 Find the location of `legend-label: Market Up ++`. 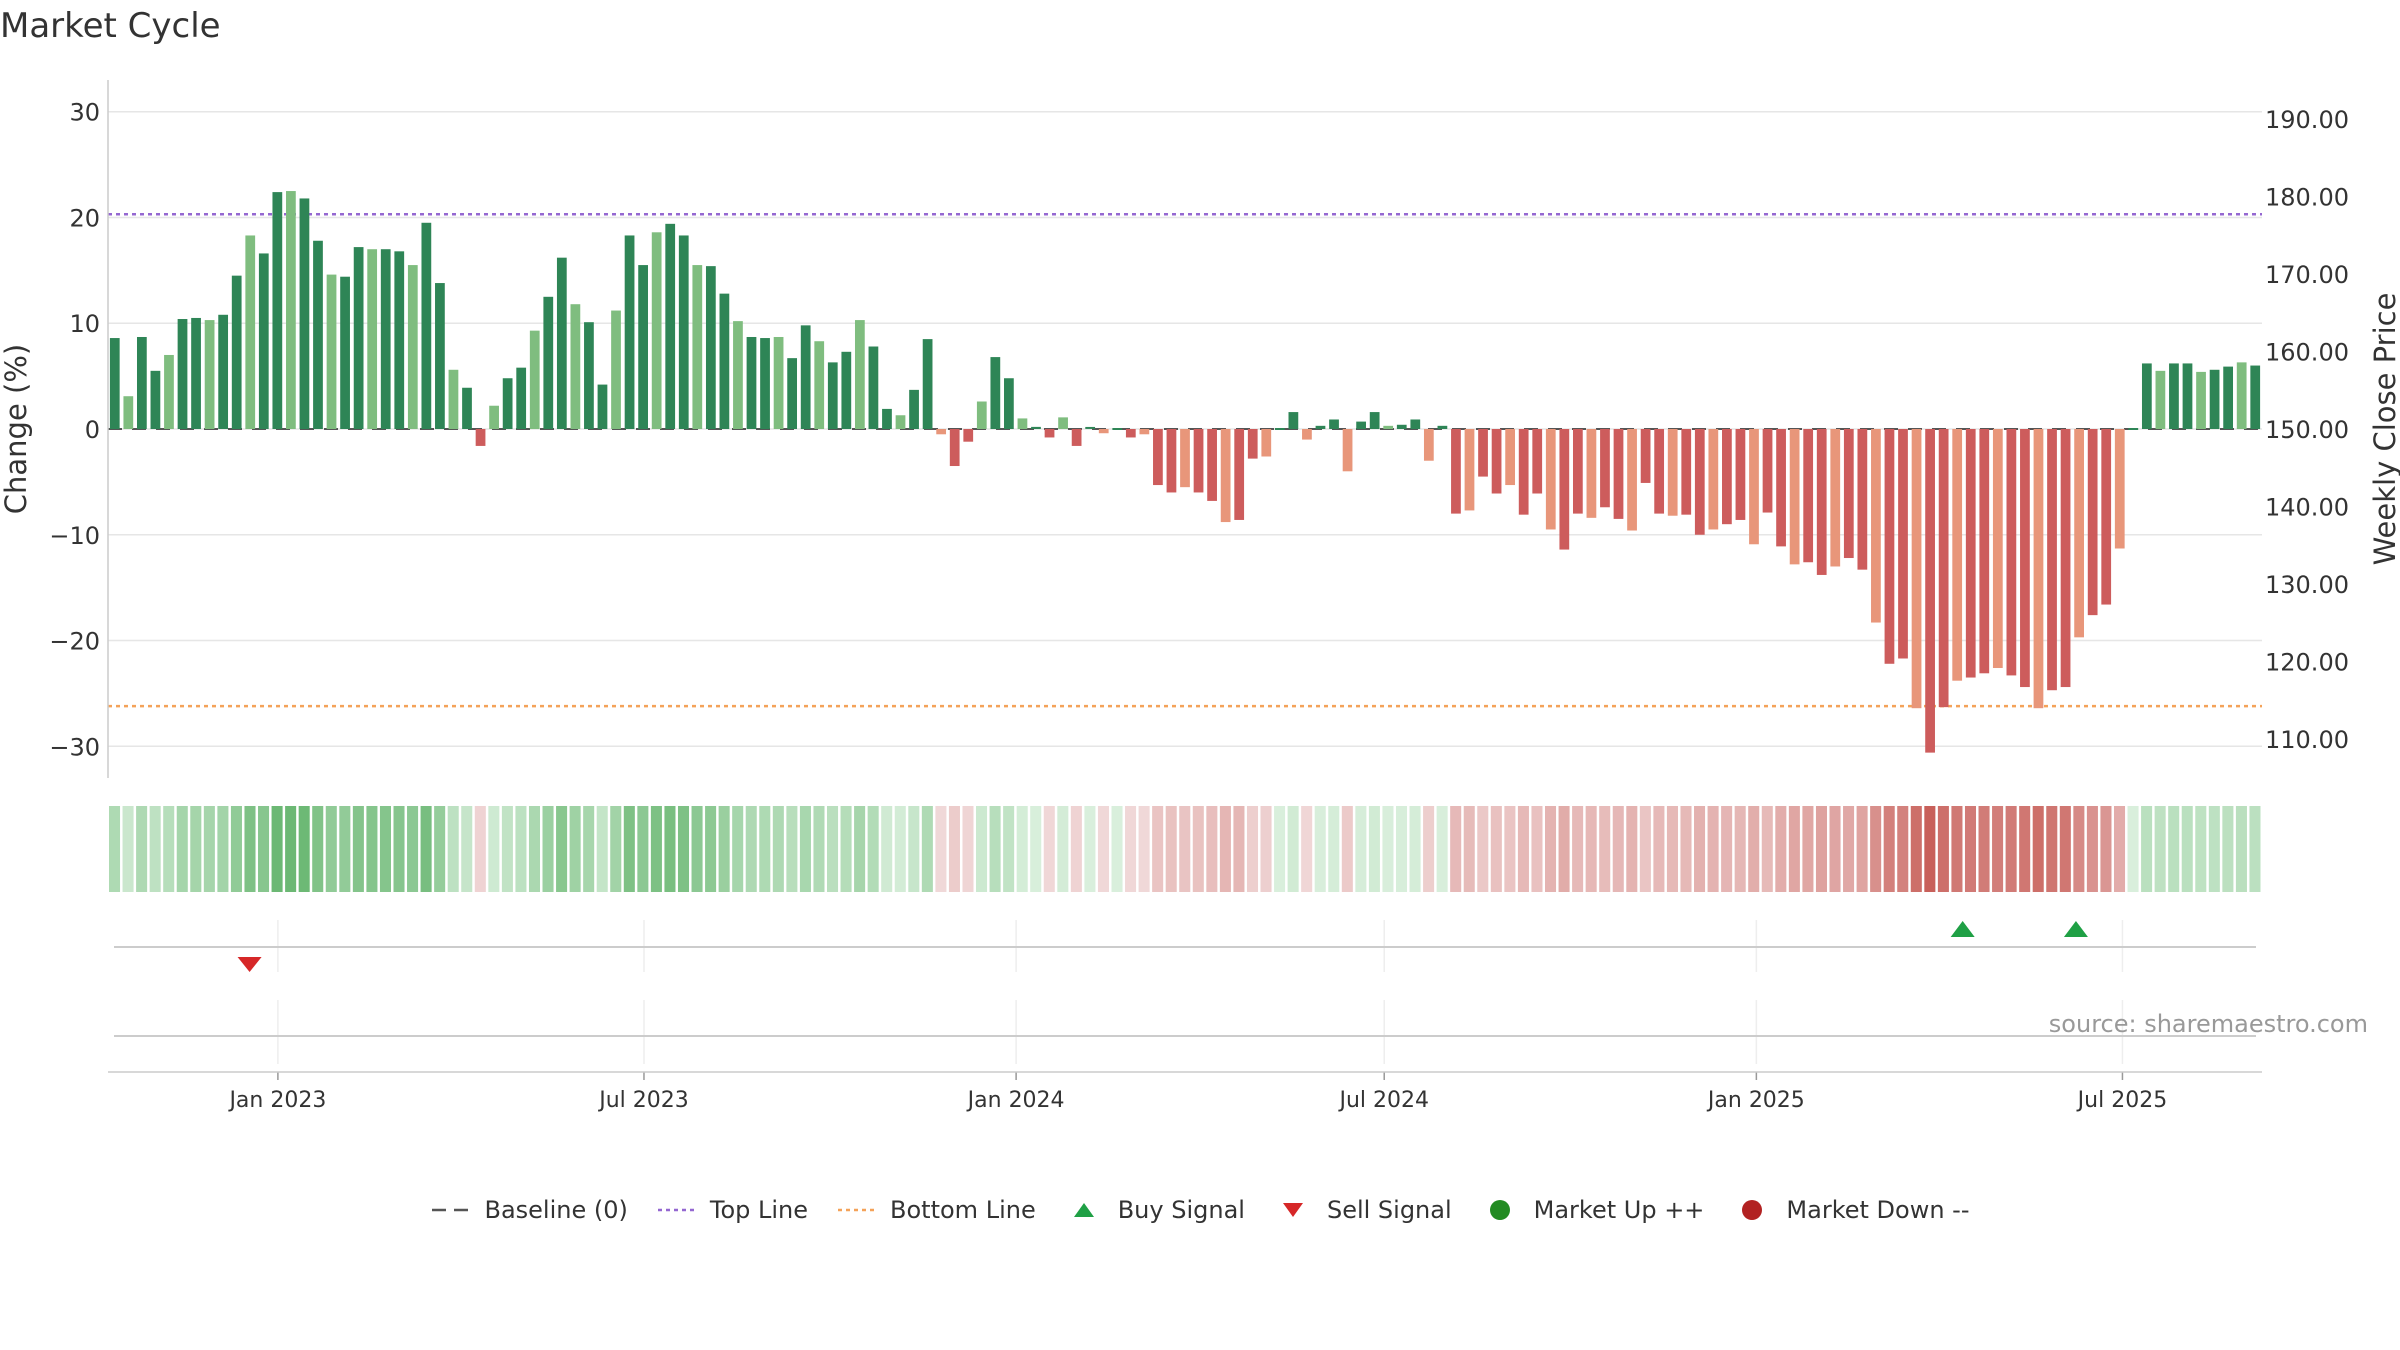

legend-label: Market Up ++ is located at coordinates (1619, 1210).